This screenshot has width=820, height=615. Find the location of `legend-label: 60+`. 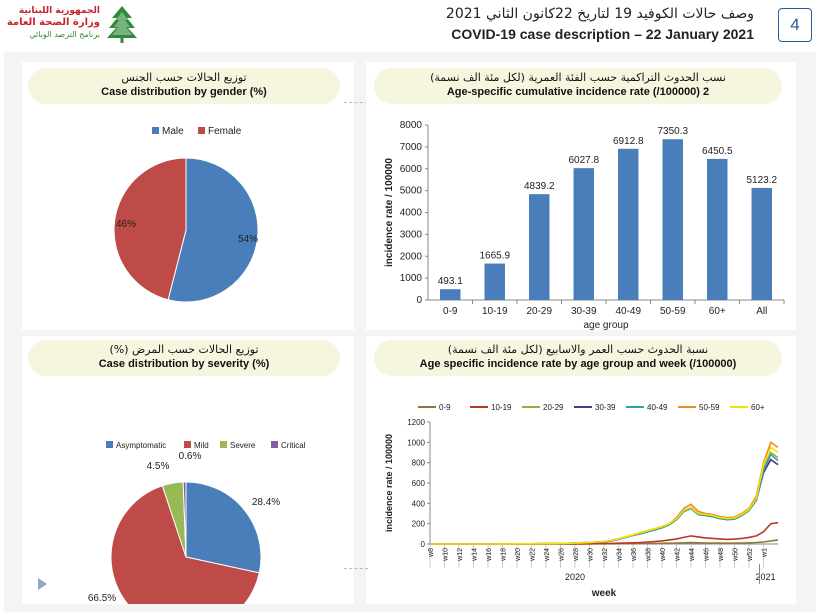

legend-label: 60+ is located at coordinates (758, 407).